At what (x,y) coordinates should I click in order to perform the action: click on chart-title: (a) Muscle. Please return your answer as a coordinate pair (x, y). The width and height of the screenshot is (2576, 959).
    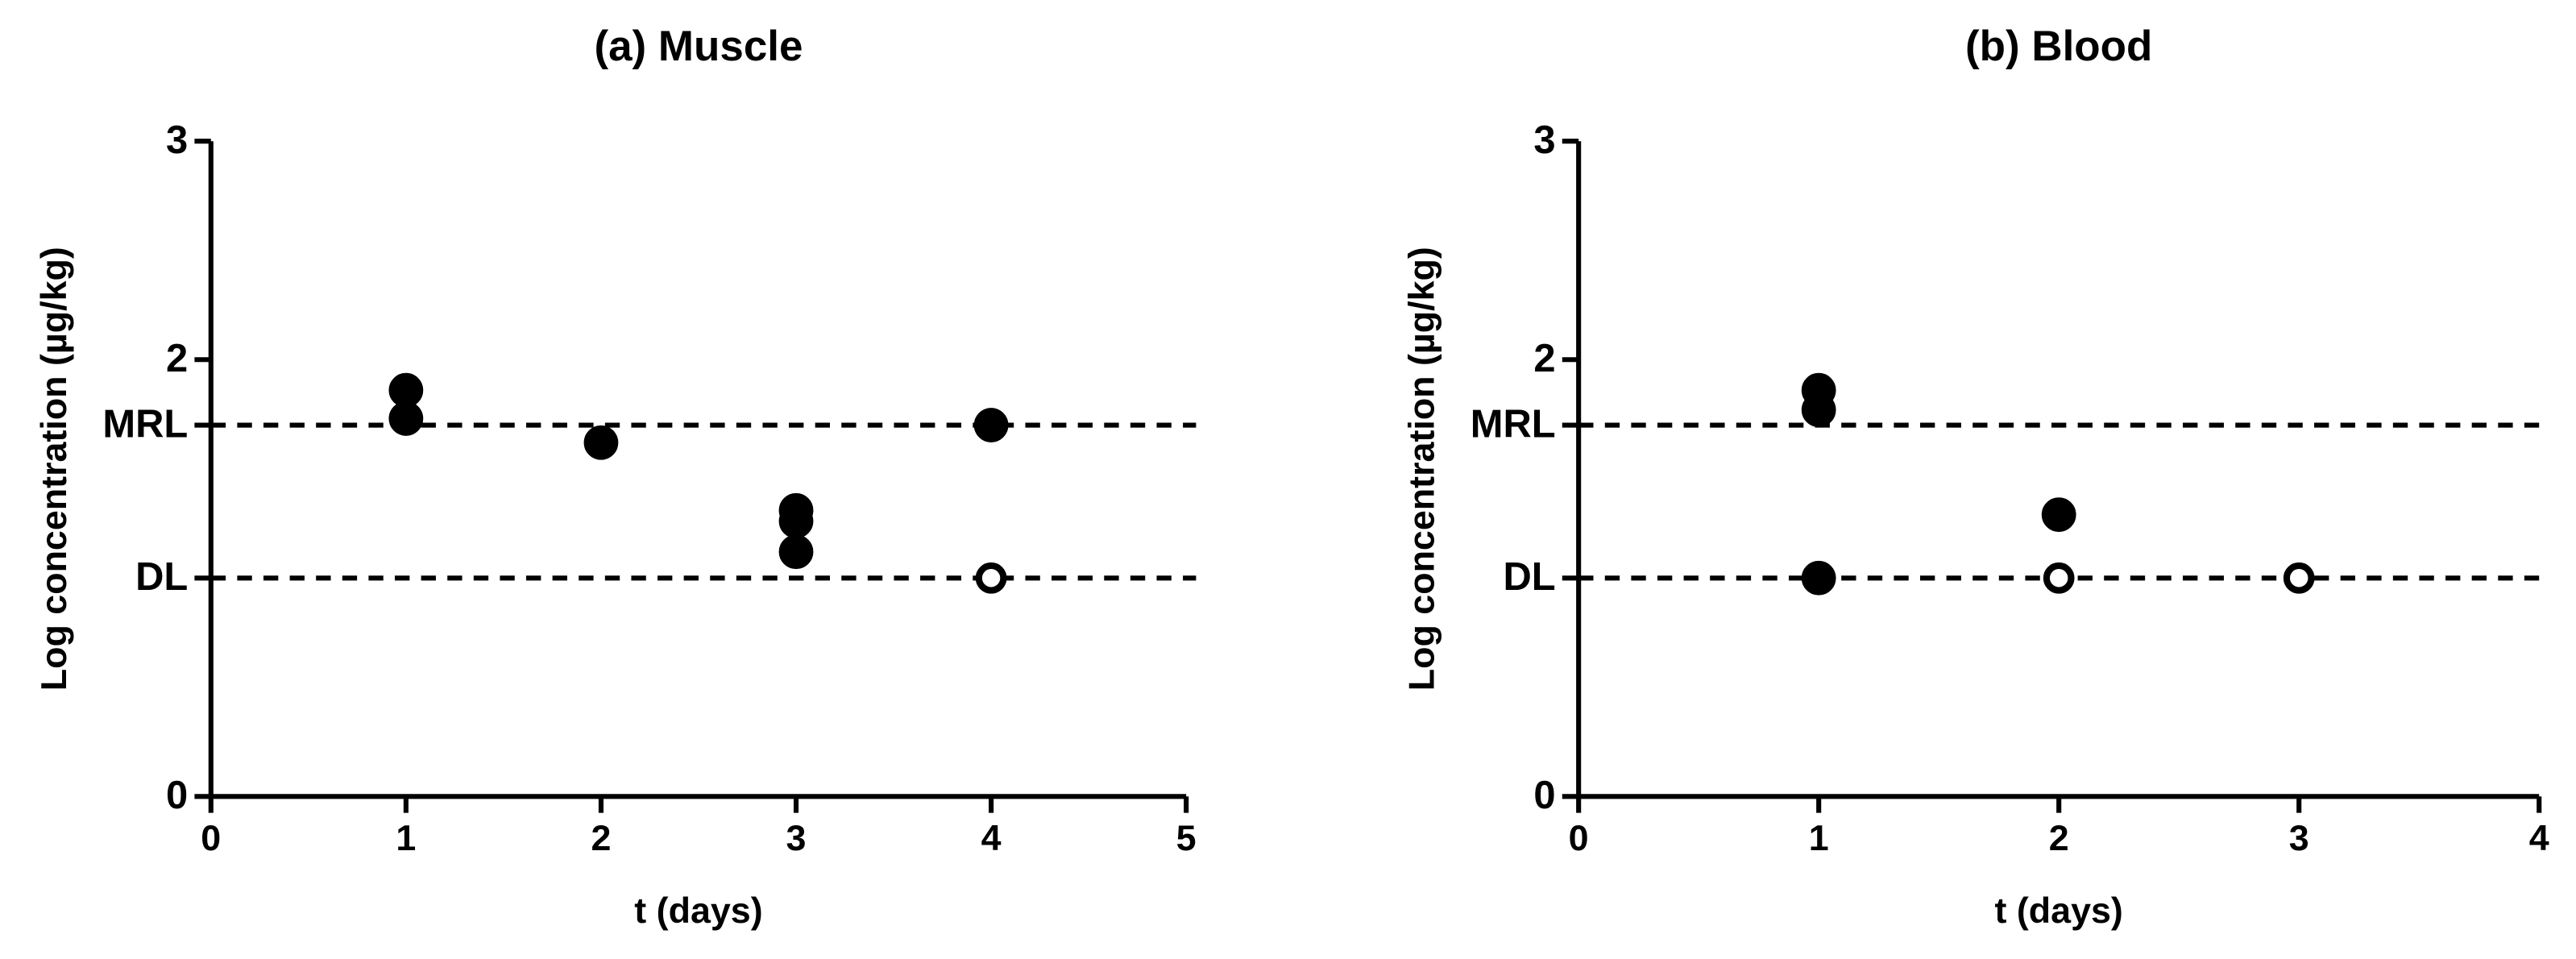
    Looking at the image, I should click on (698, 46).